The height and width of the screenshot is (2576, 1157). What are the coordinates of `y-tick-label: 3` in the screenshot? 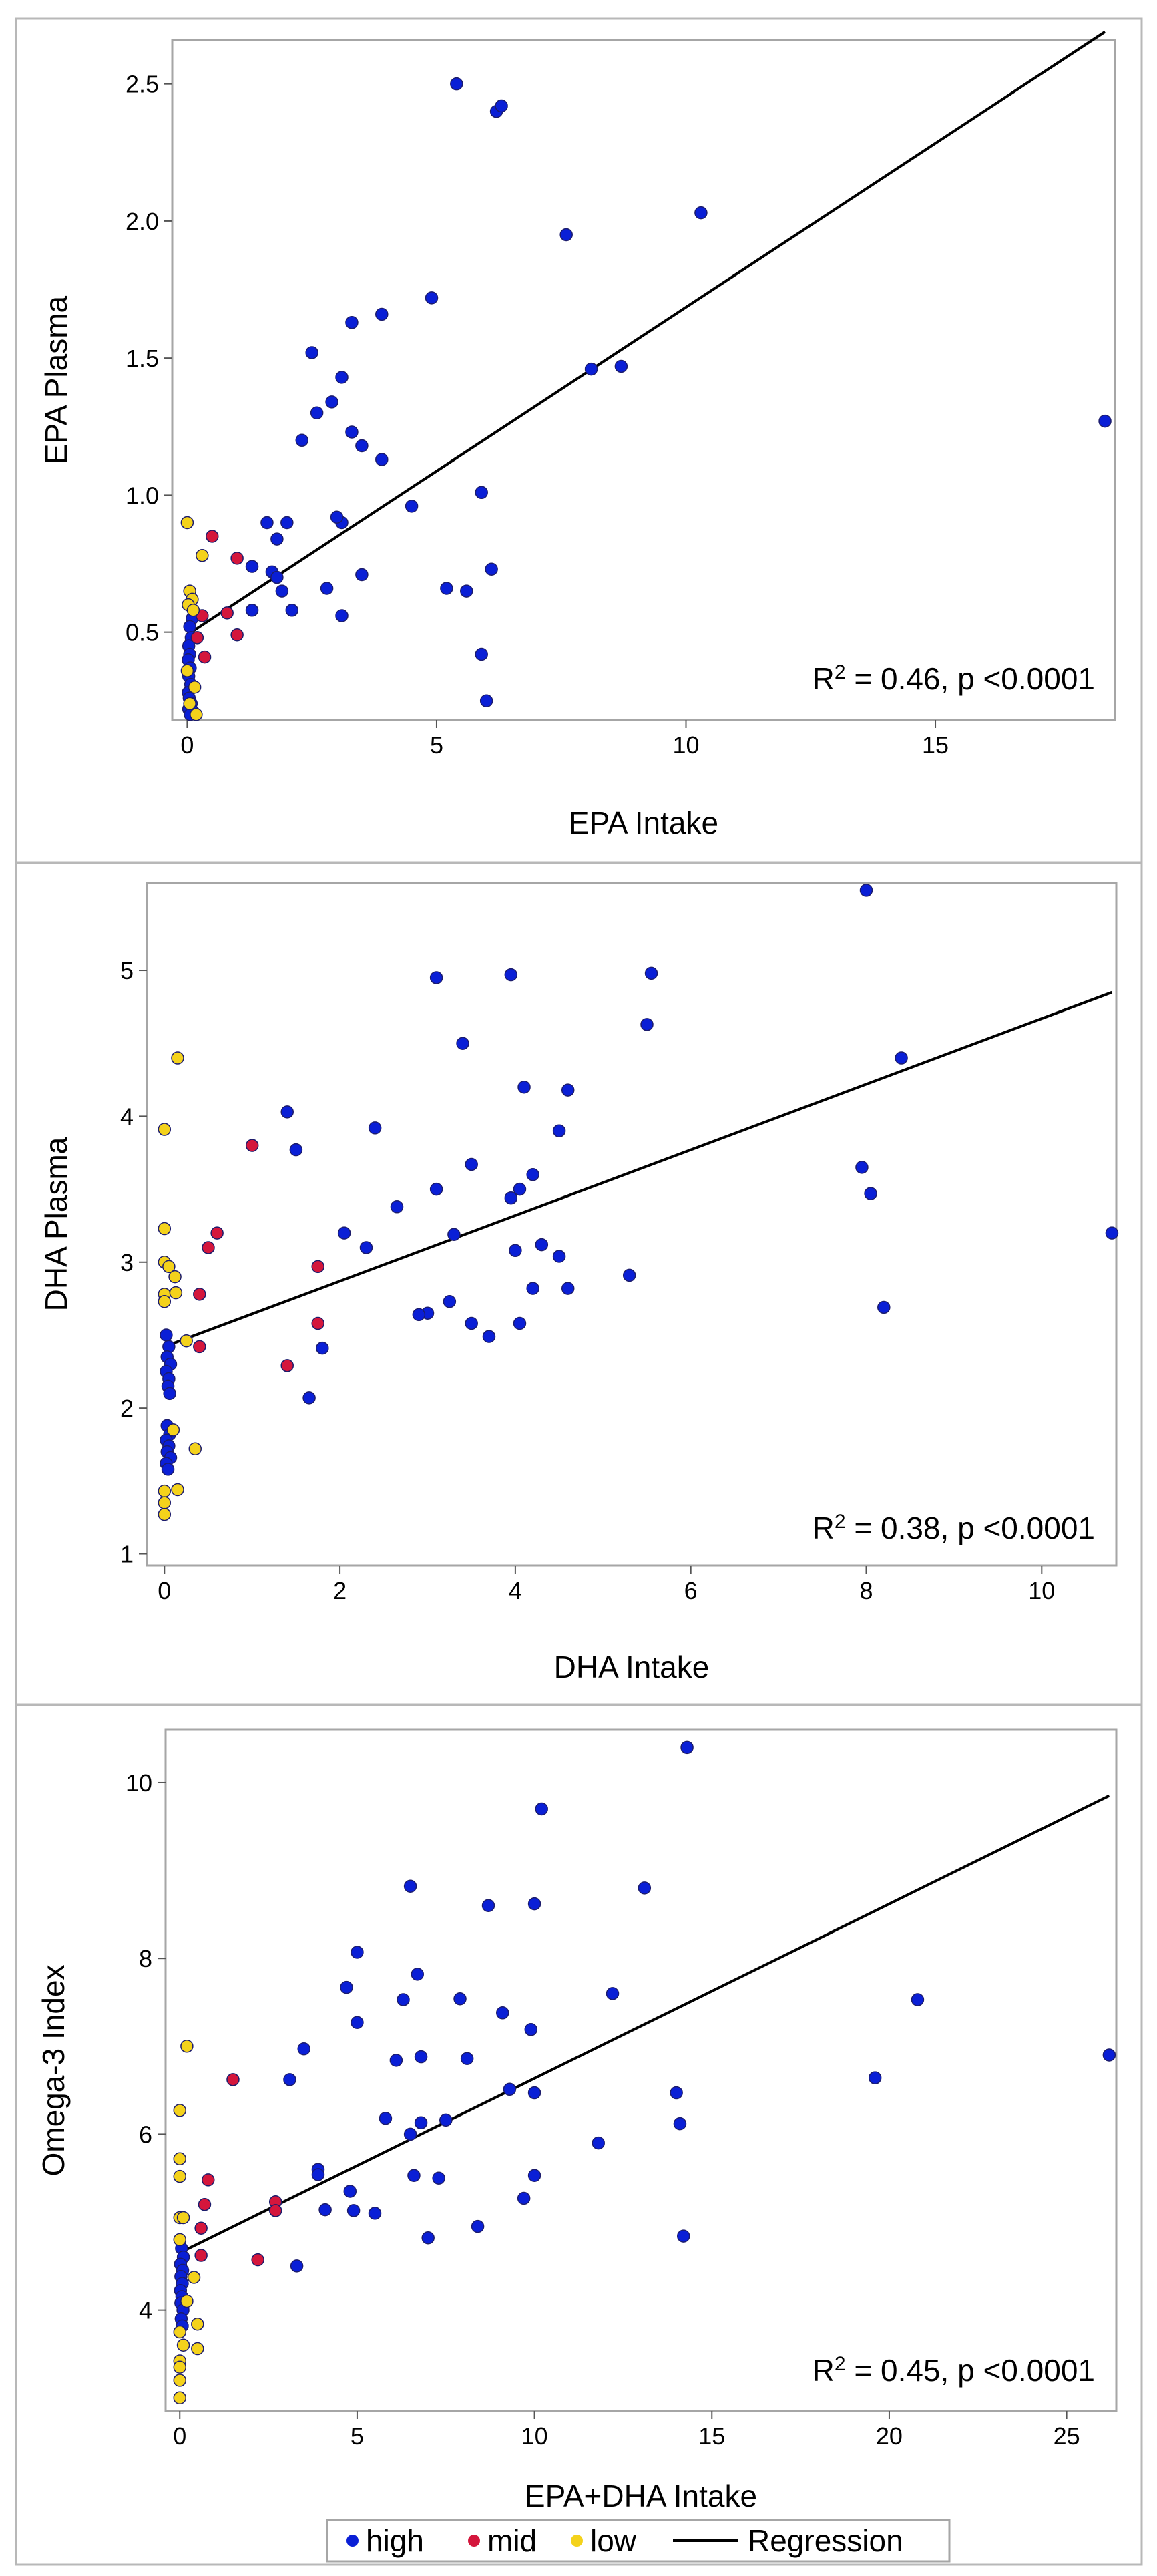 It's located at (127, 1262).